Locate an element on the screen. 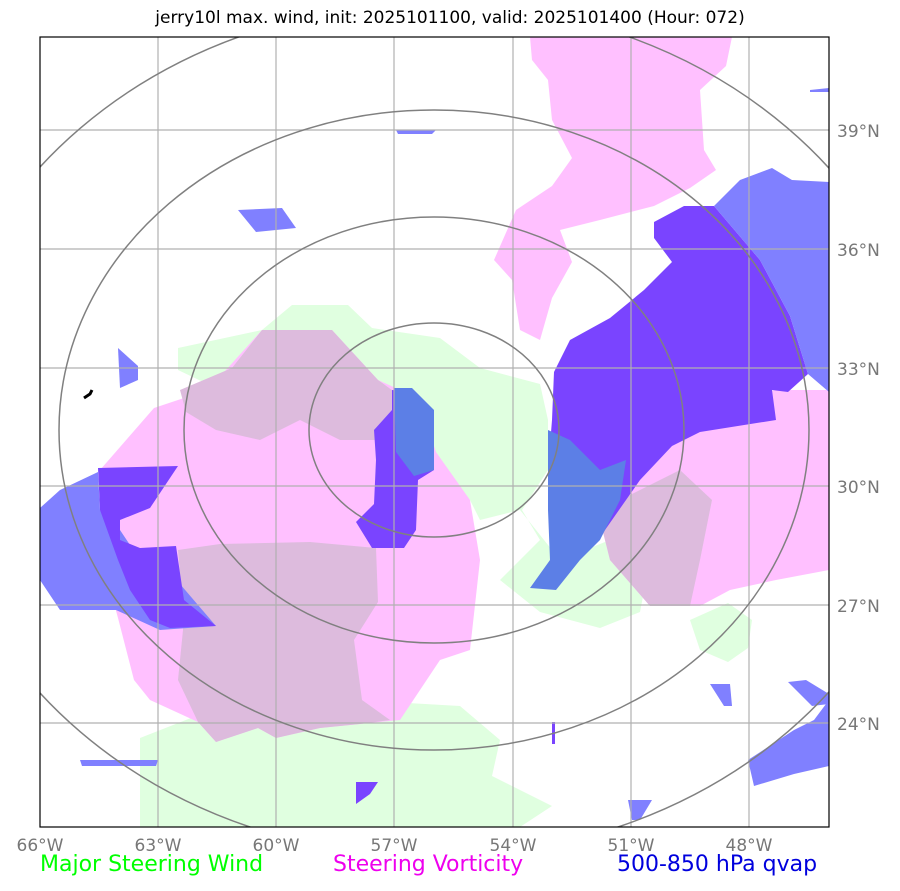 The image size is (900, 891). qvap-region-center is located at coordinates (414, 432).